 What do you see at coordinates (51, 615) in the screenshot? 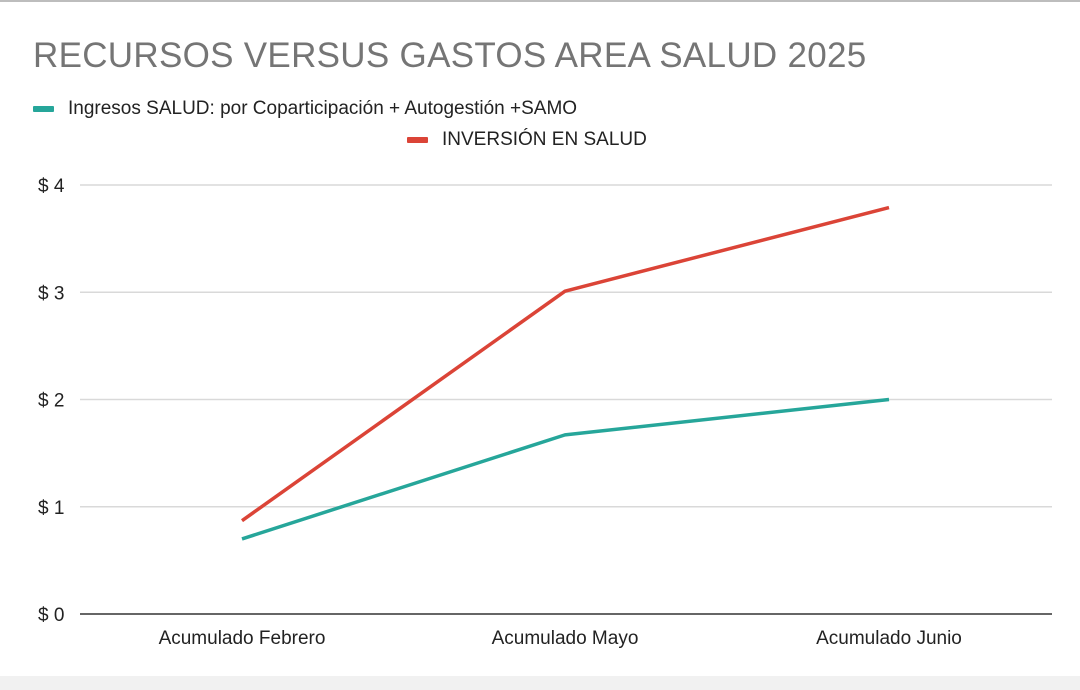
I see `y-tick-label: $ 0` at bounding box center [51, 615].